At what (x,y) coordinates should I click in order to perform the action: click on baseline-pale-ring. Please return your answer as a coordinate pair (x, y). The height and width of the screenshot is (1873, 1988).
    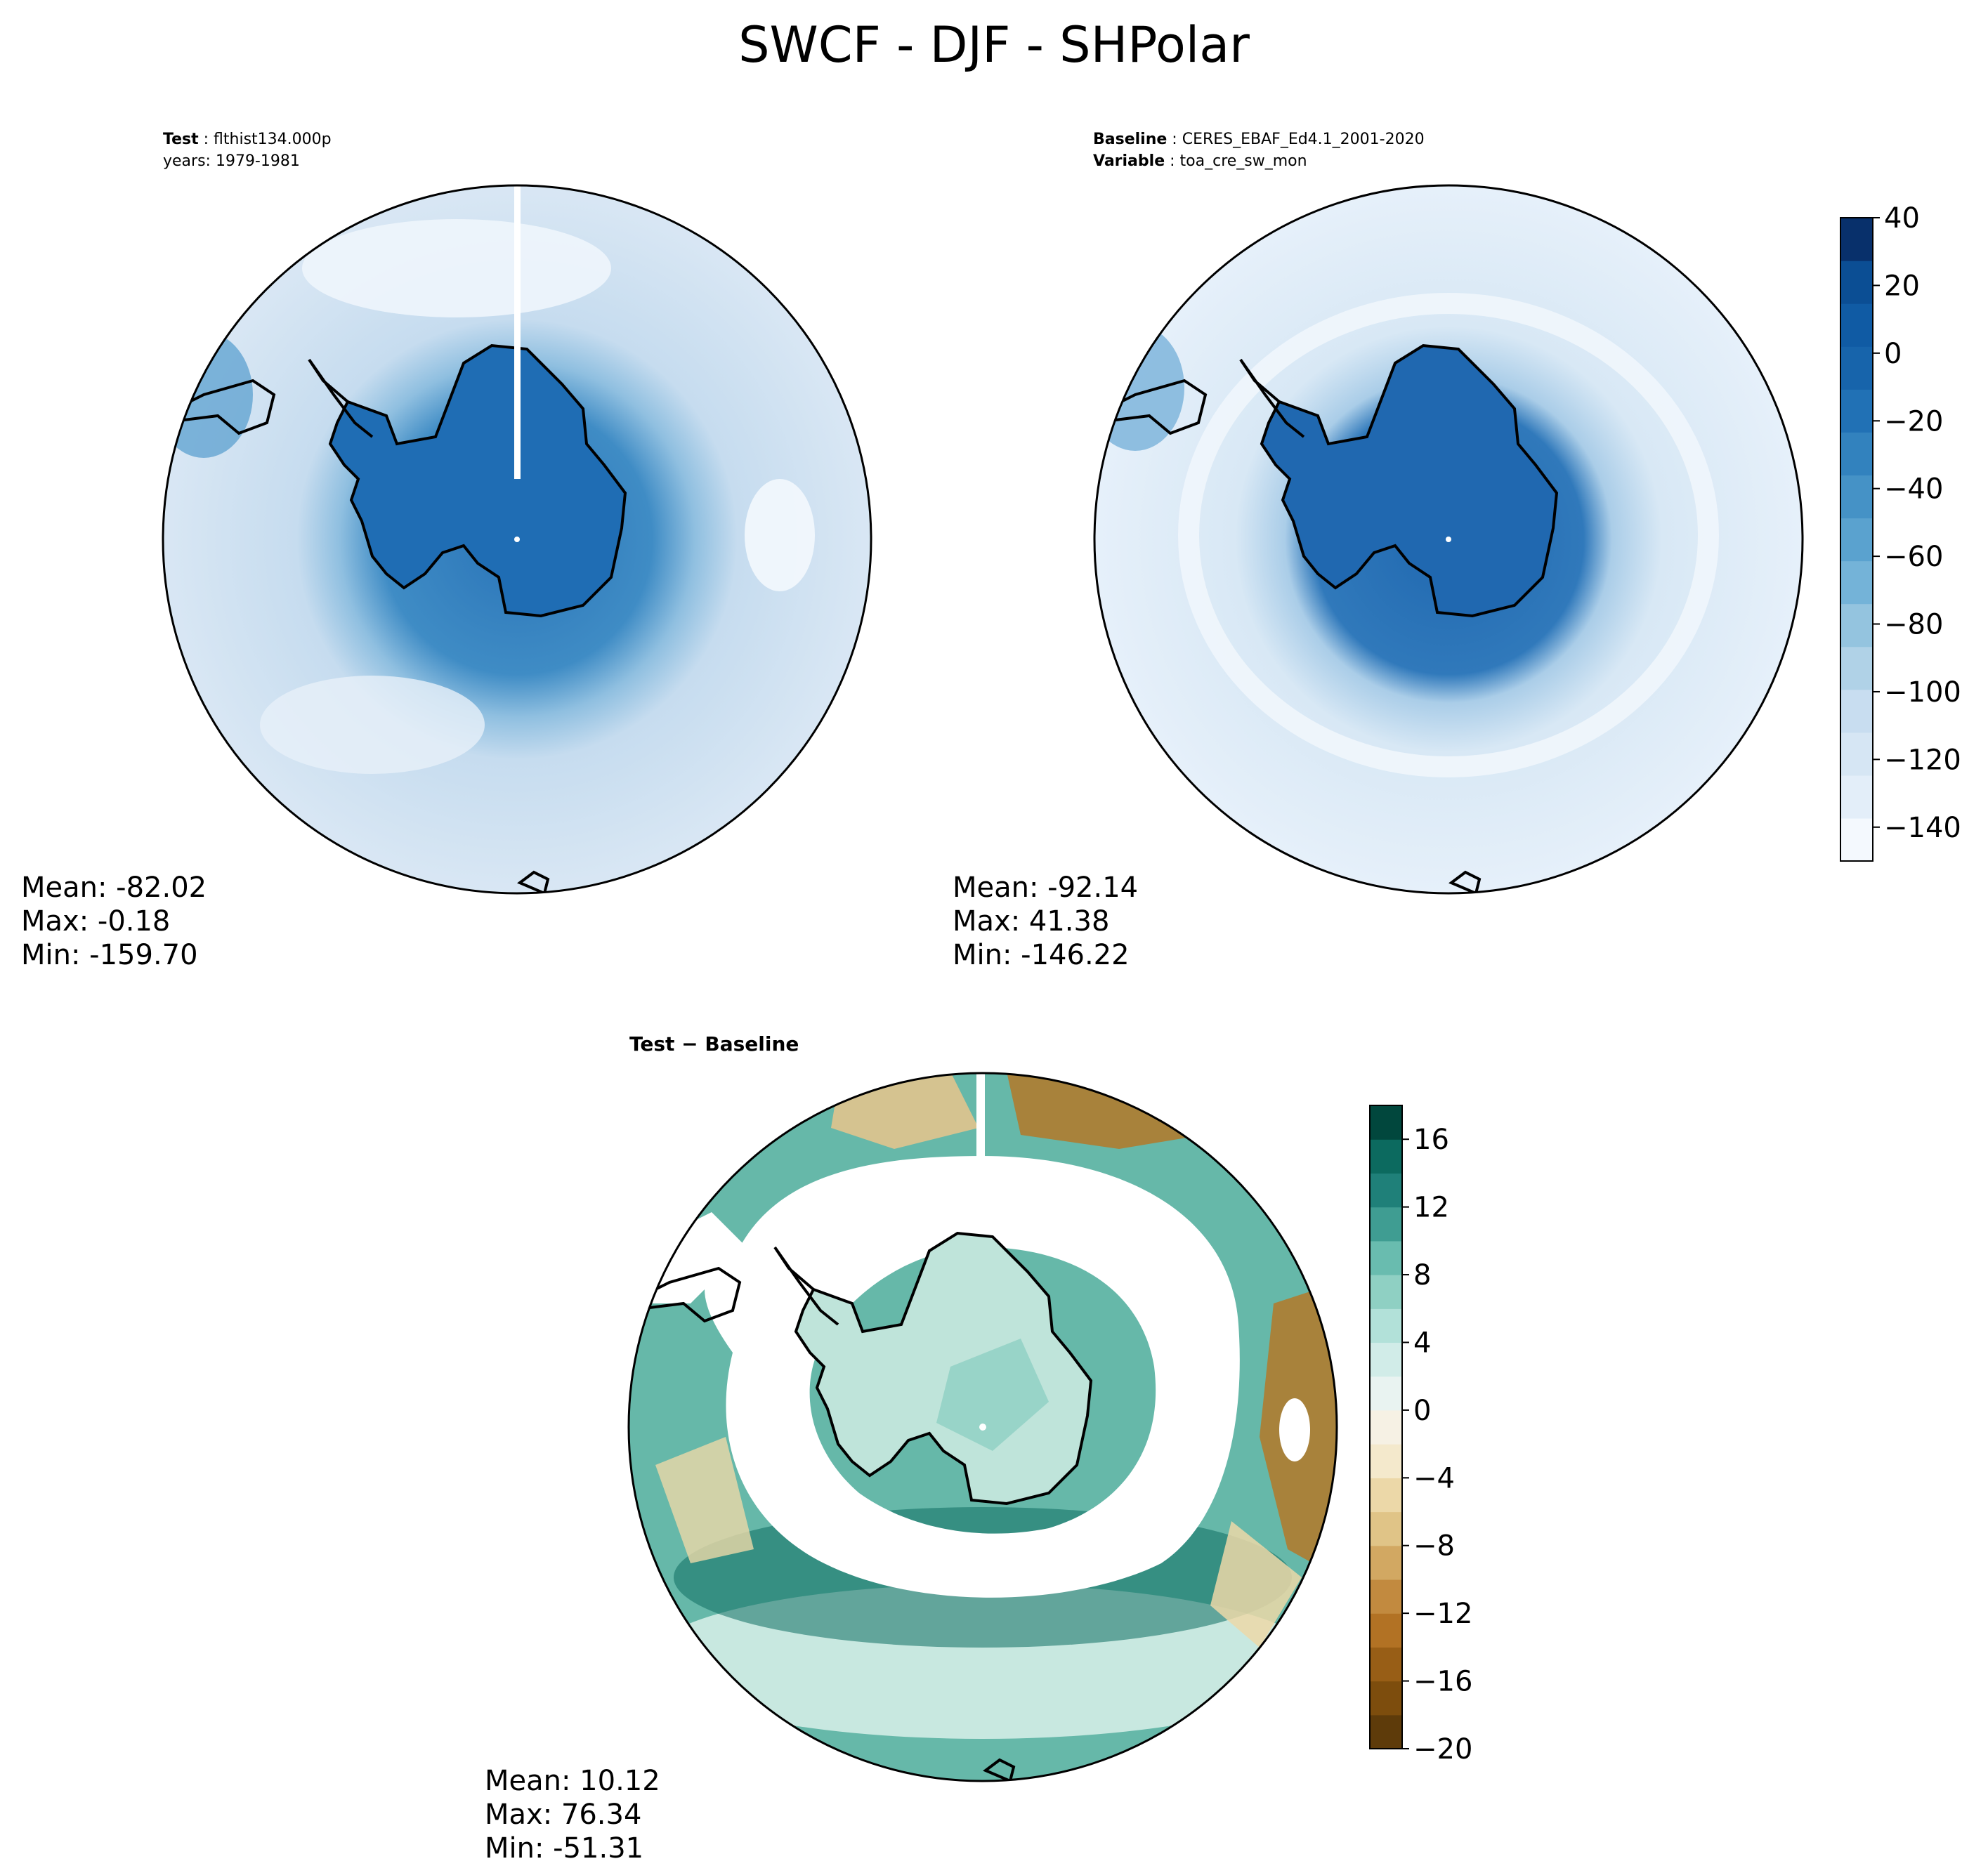
    Looking at the image, I should click on (1448, 535).